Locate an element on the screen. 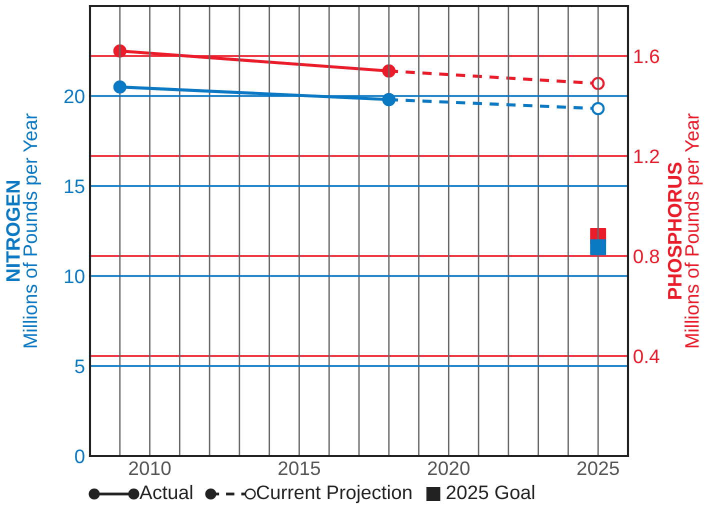  y-tick-label: 15 is located at coordinates (74, 187).